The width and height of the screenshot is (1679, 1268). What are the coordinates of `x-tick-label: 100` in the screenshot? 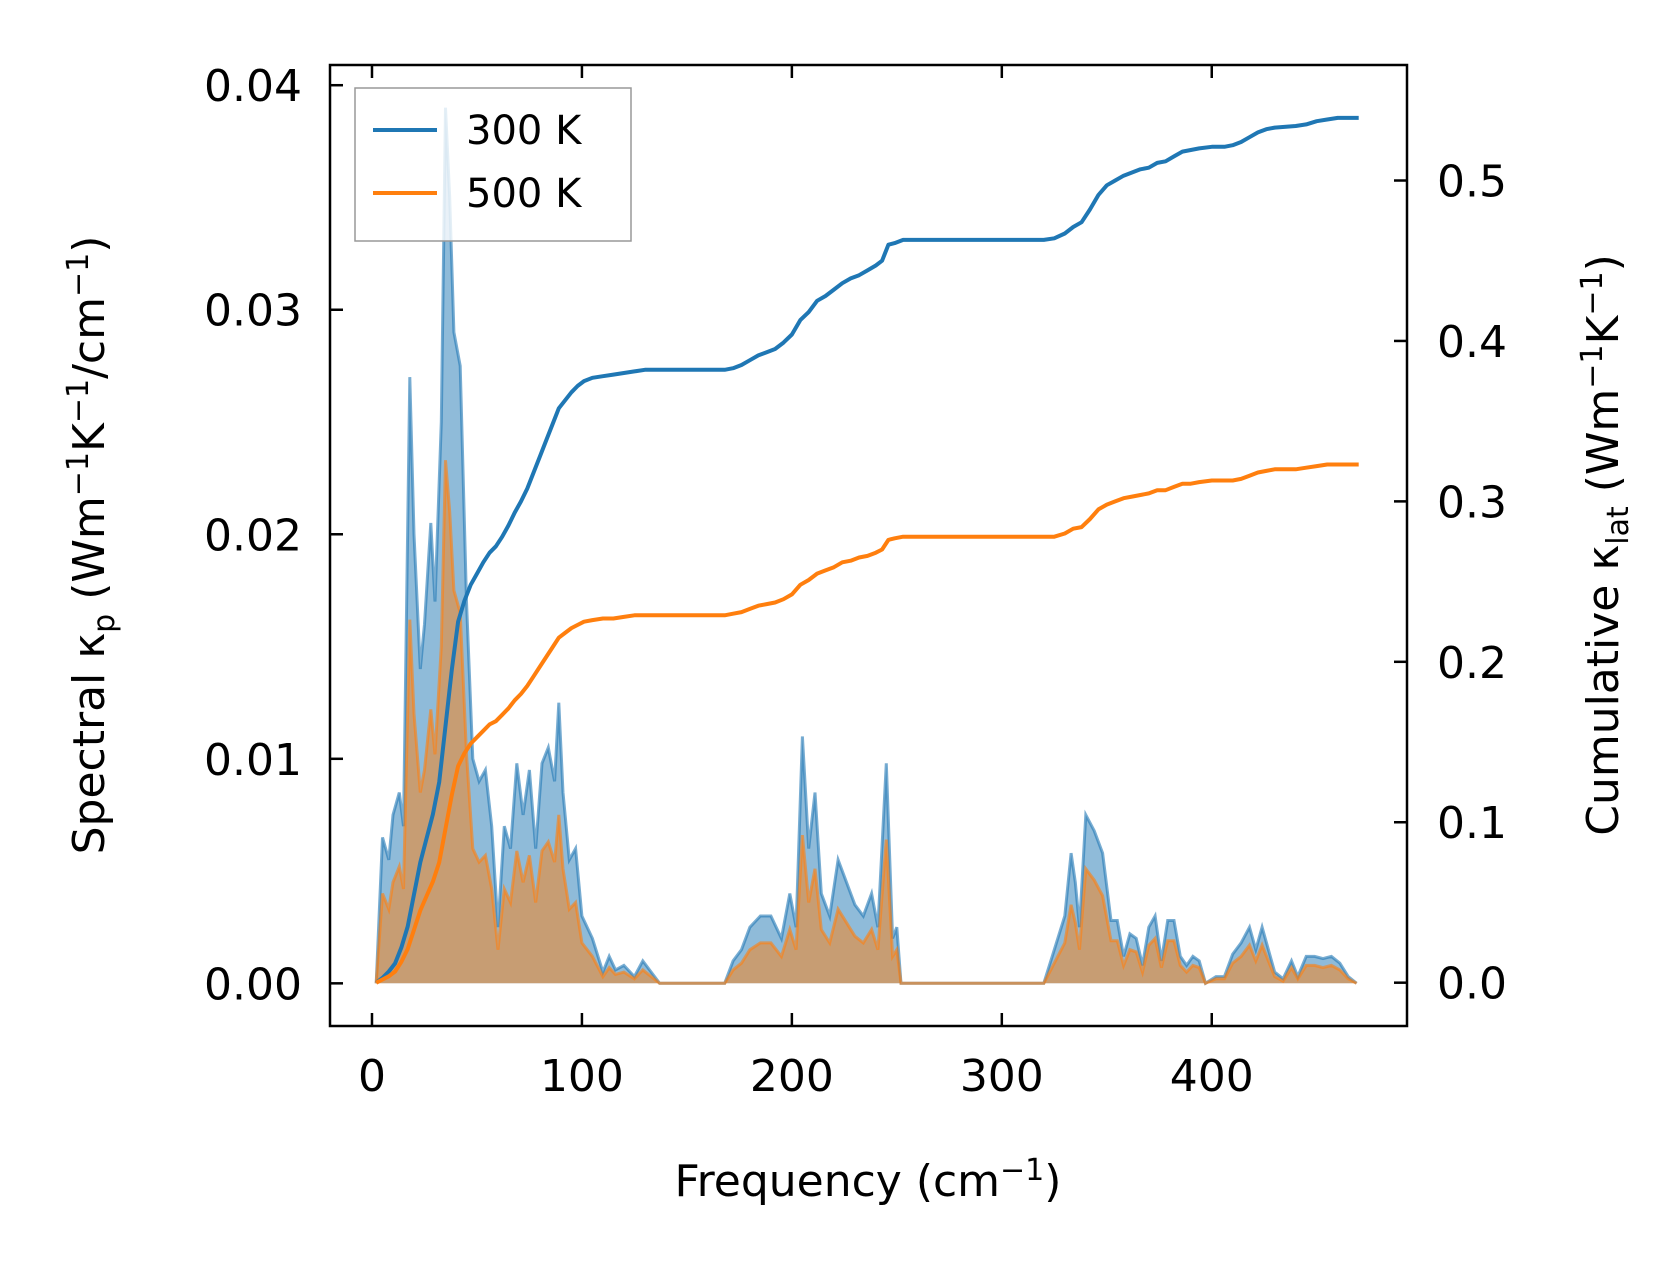 It's located at (582, 1076).